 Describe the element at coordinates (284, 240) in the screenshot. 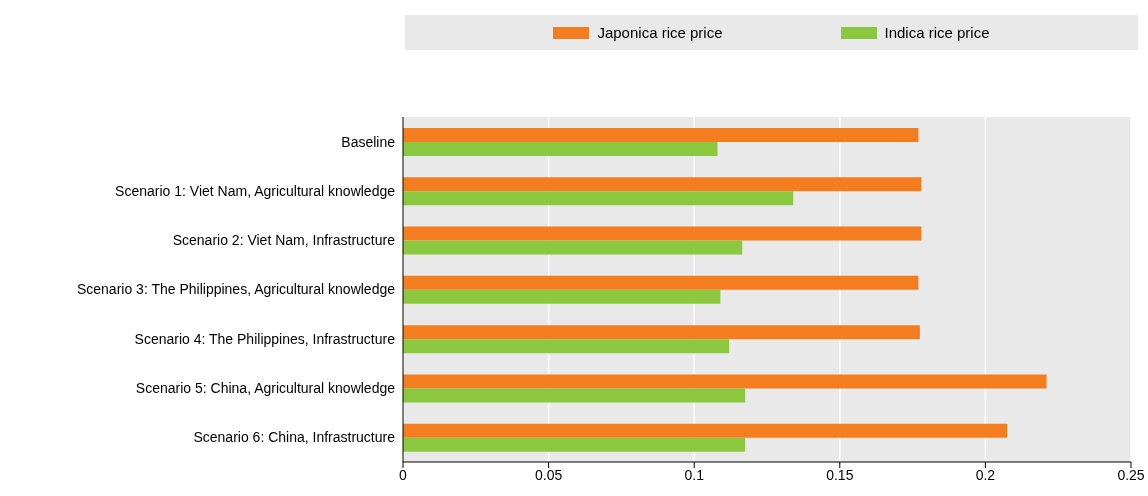

I see `y-tick-label: Scenario 2: Viet Nam, Infrastructure` at that location.